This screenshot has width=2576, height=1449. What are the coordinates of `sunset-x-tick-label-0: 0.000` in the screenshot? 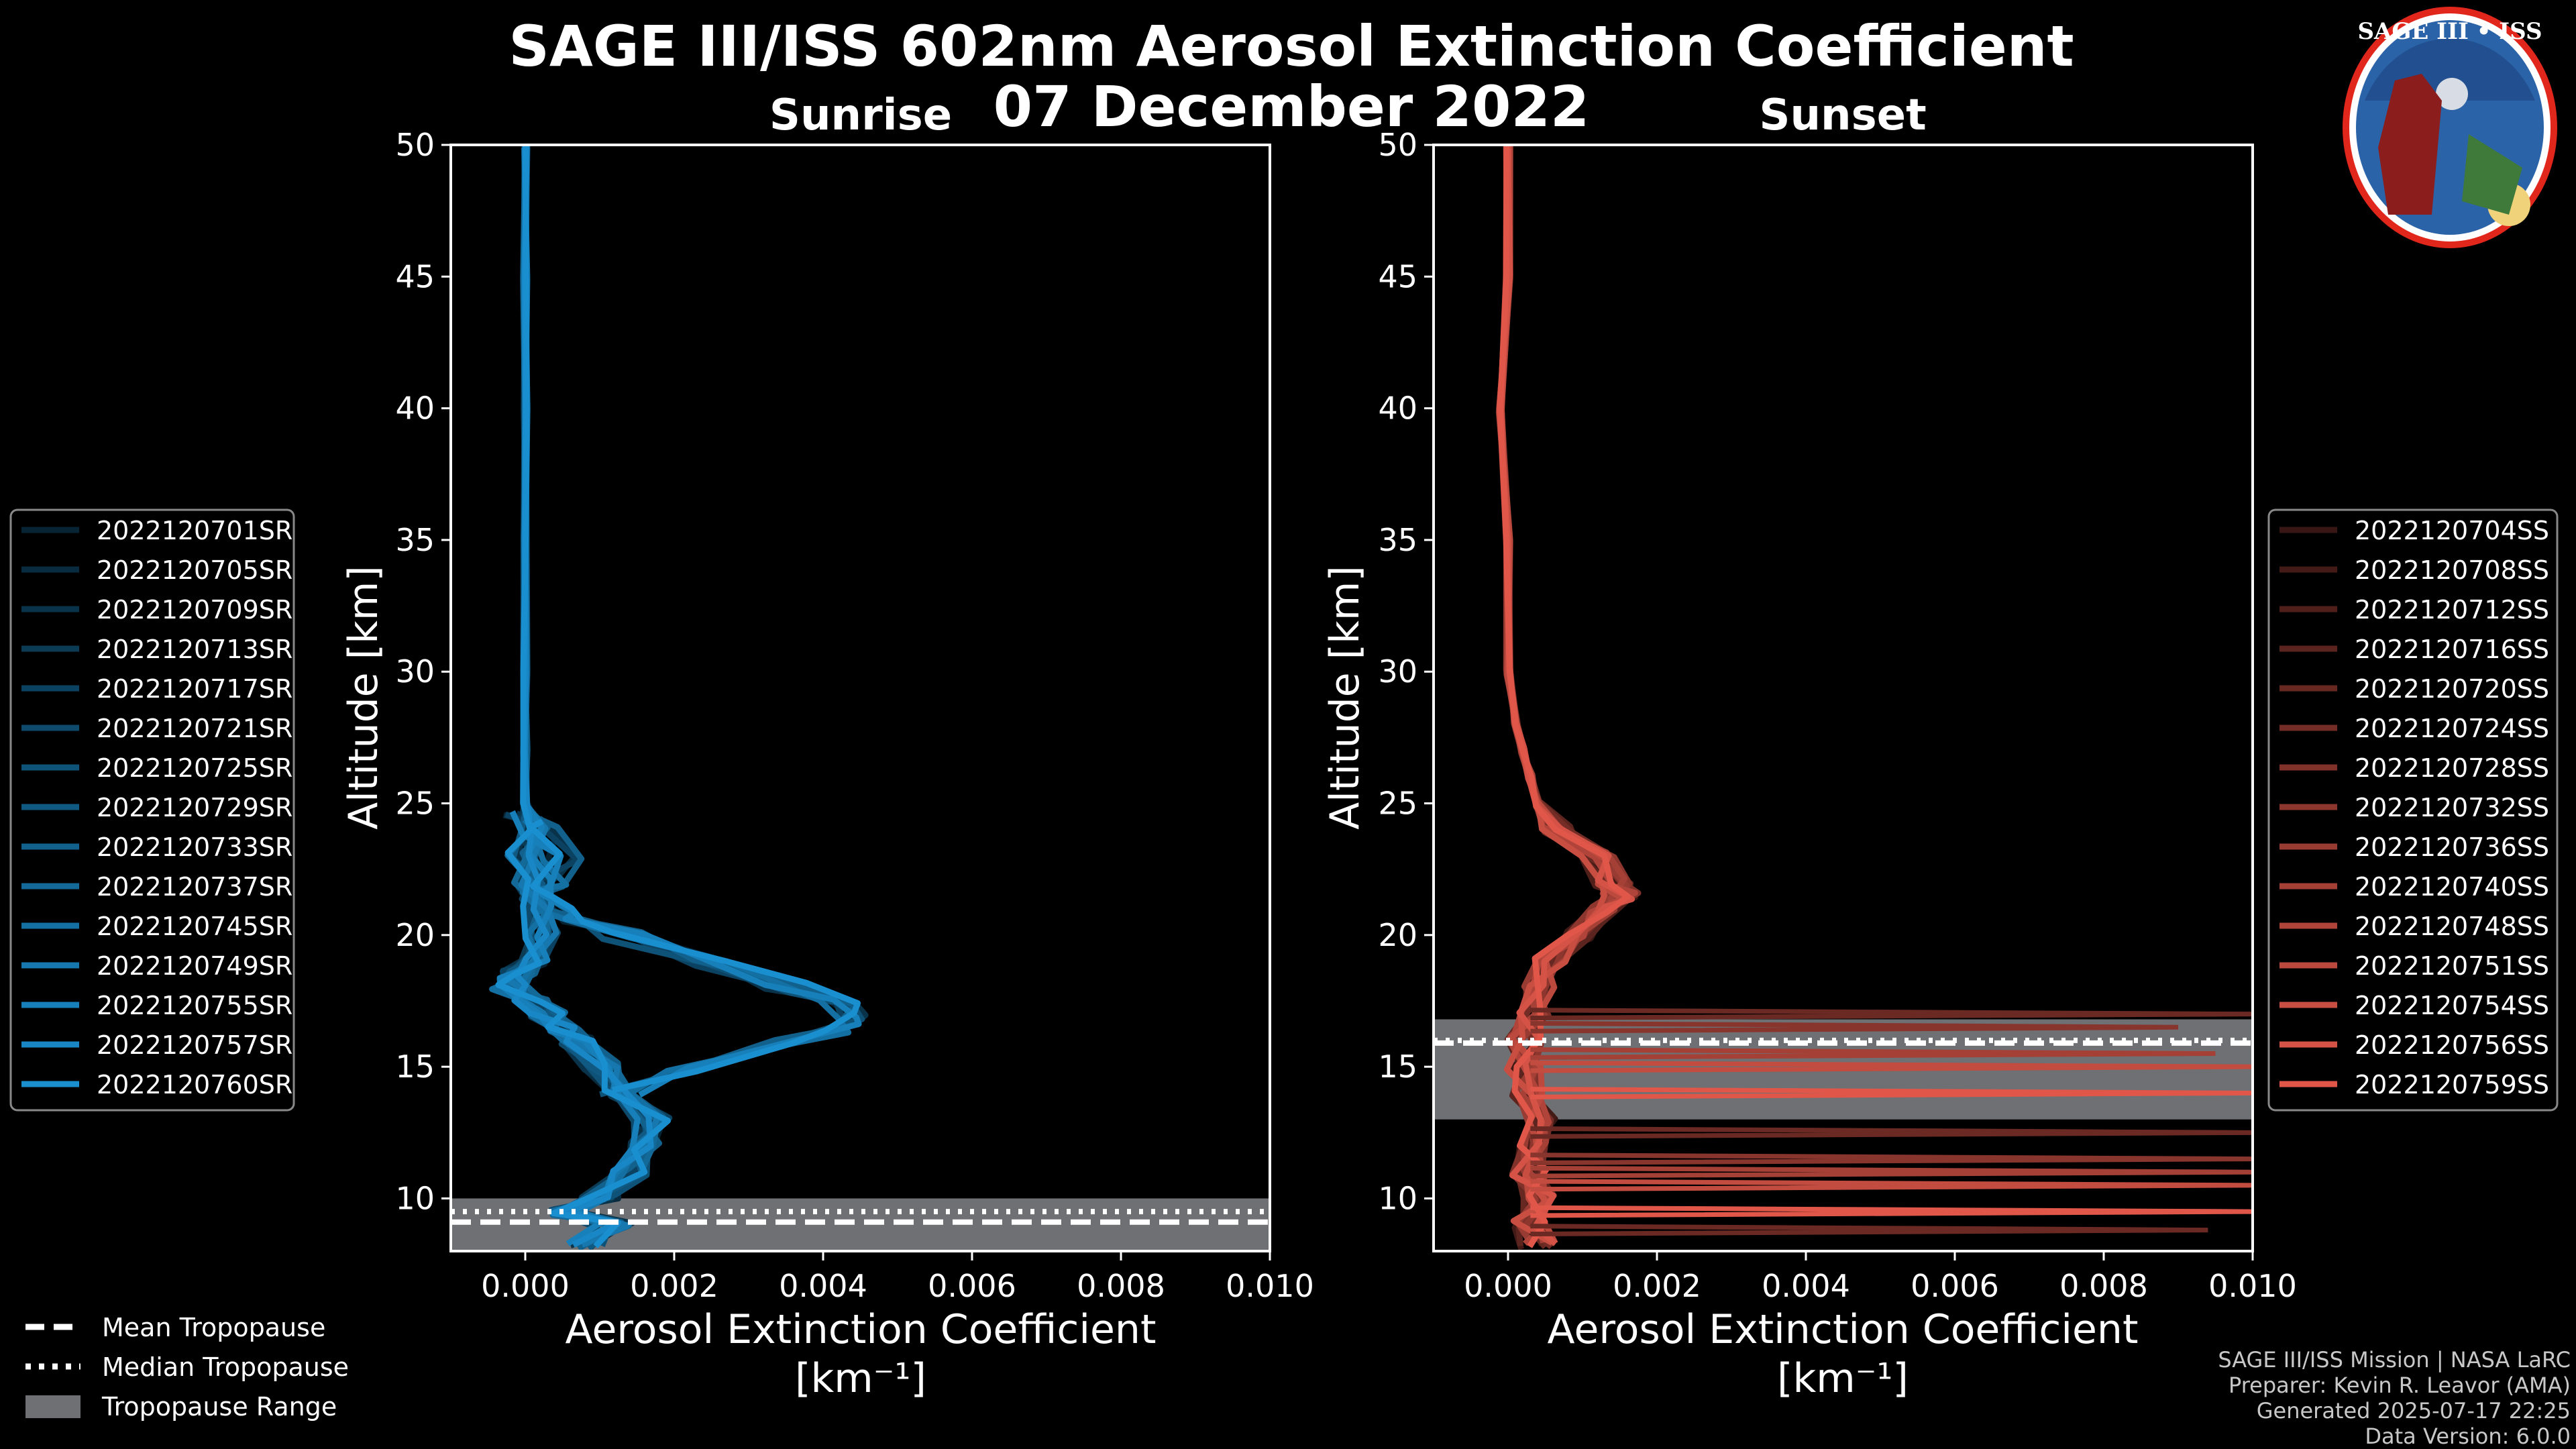 It's located at (1508, 1286).